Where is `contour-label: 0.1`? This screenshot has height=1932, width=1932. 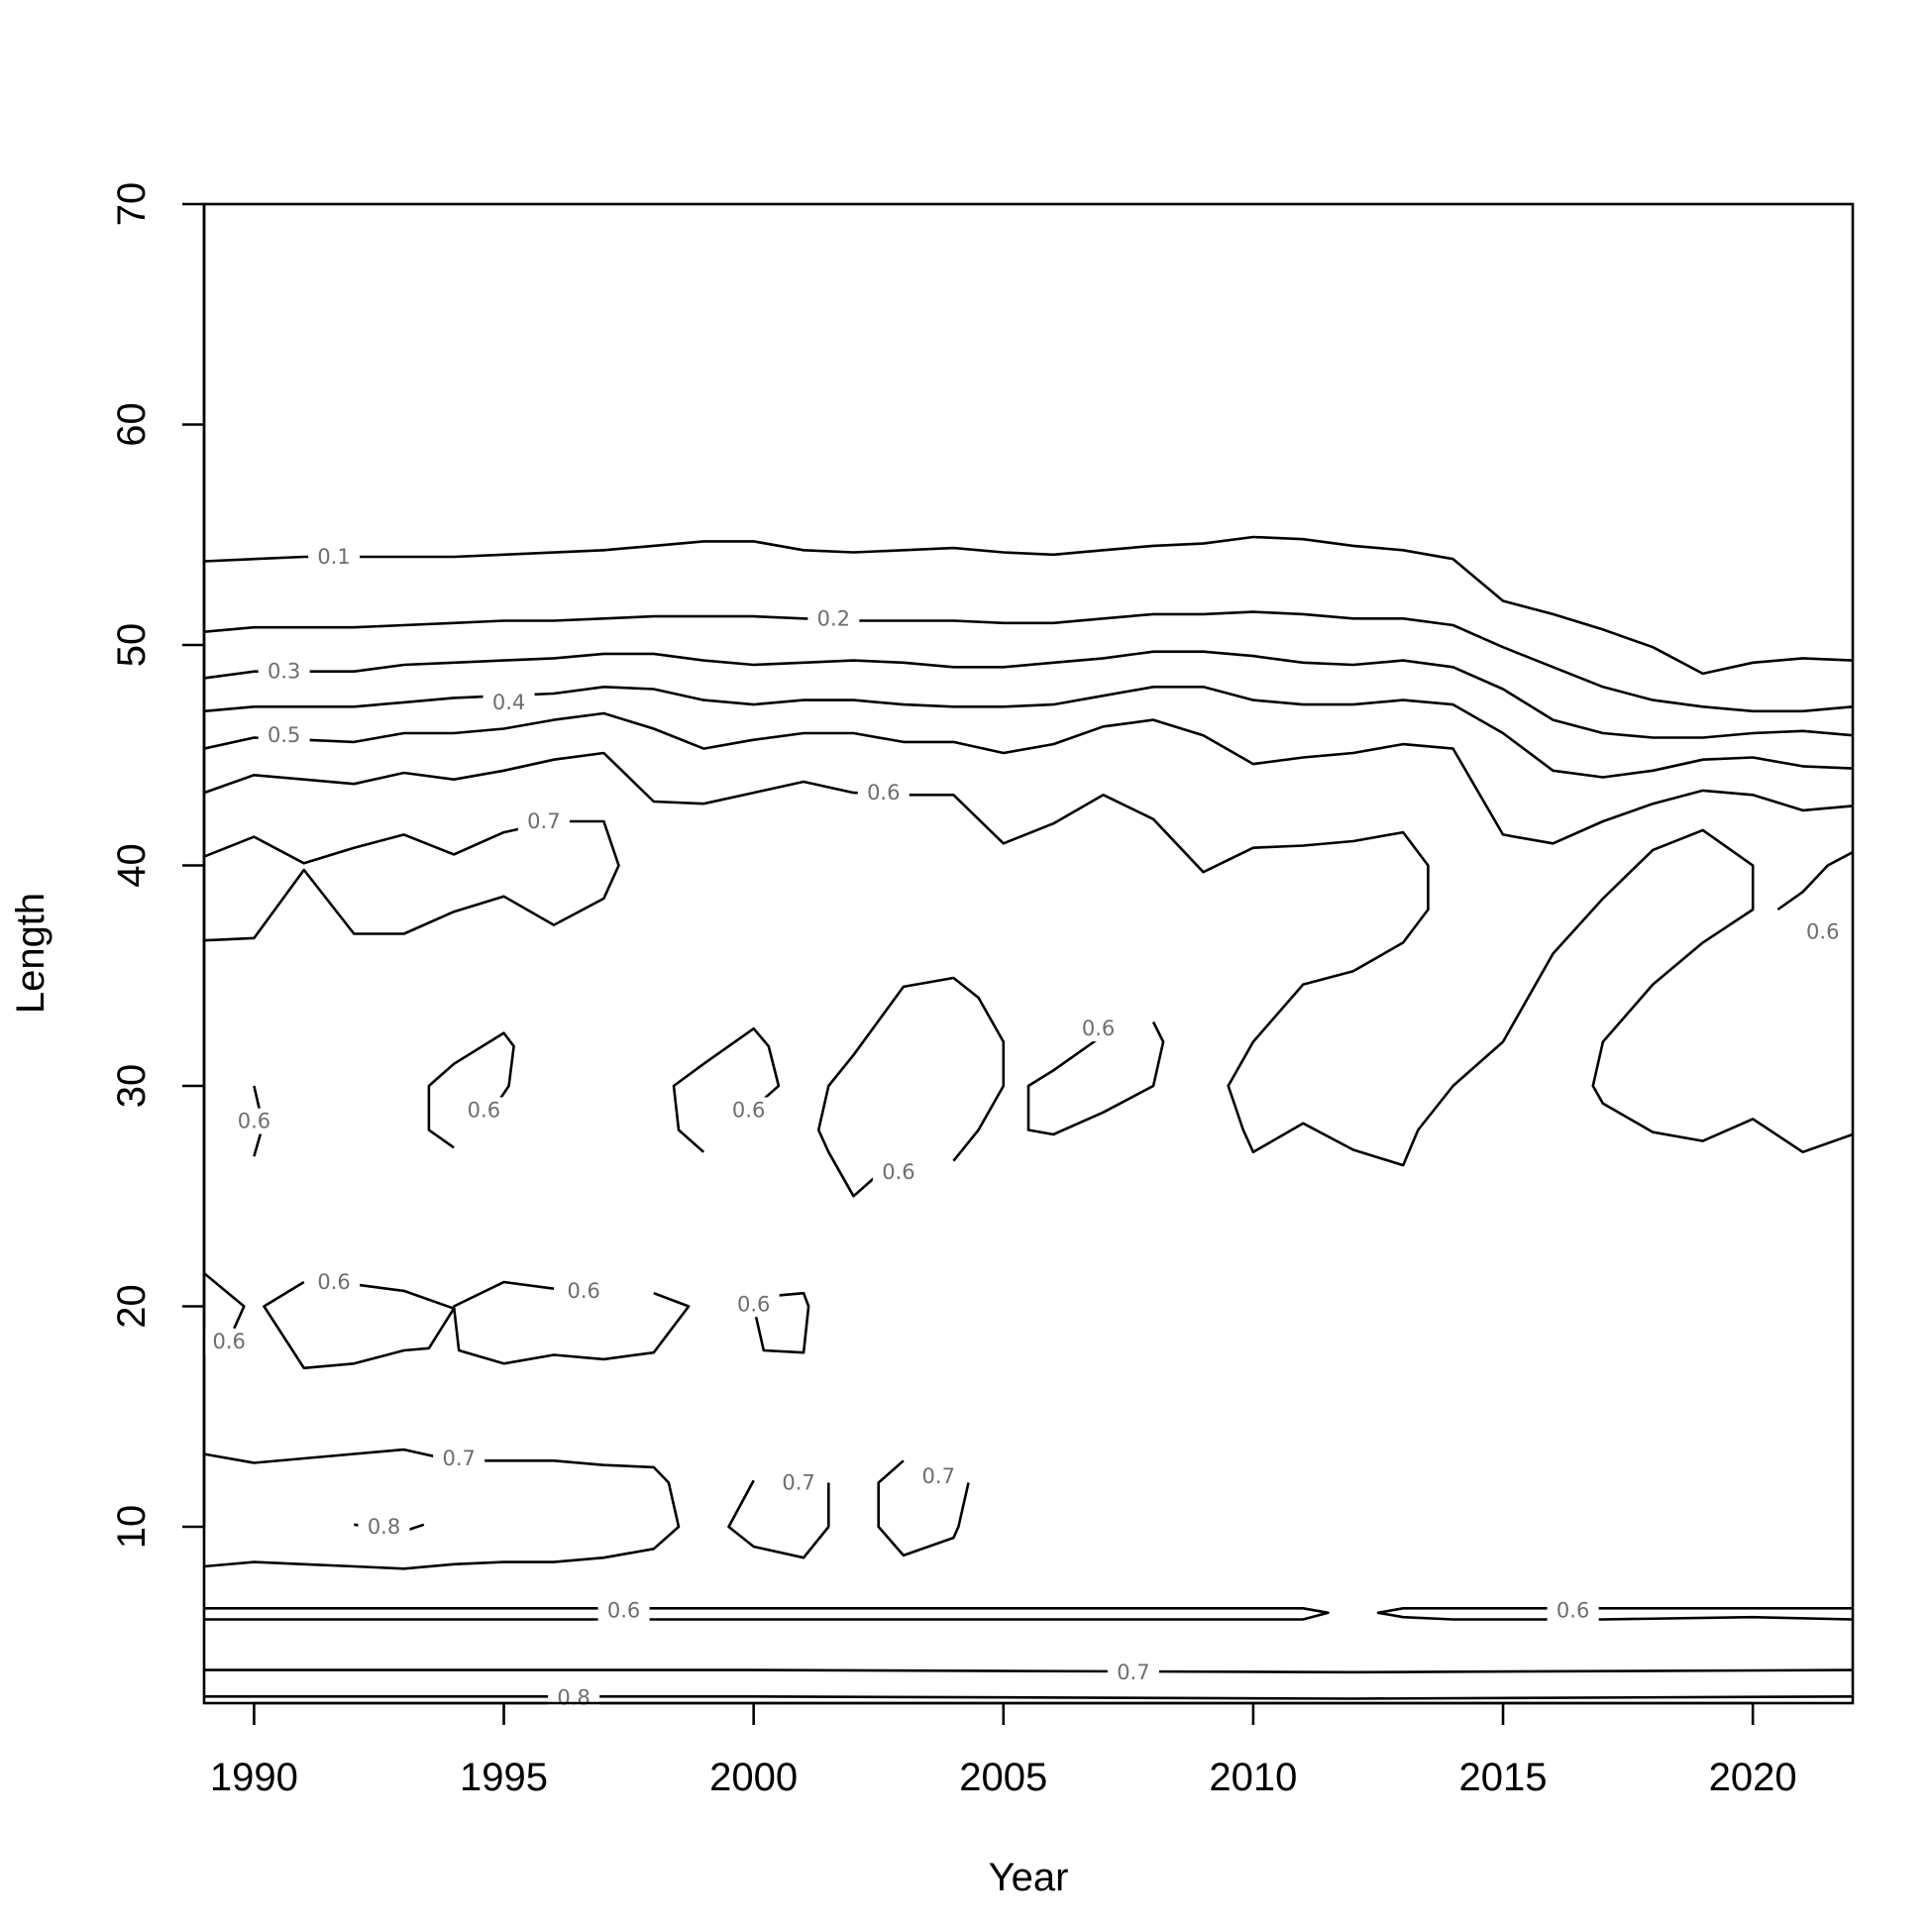
contour-label: 0.1 is located at coordinates (333, 557).